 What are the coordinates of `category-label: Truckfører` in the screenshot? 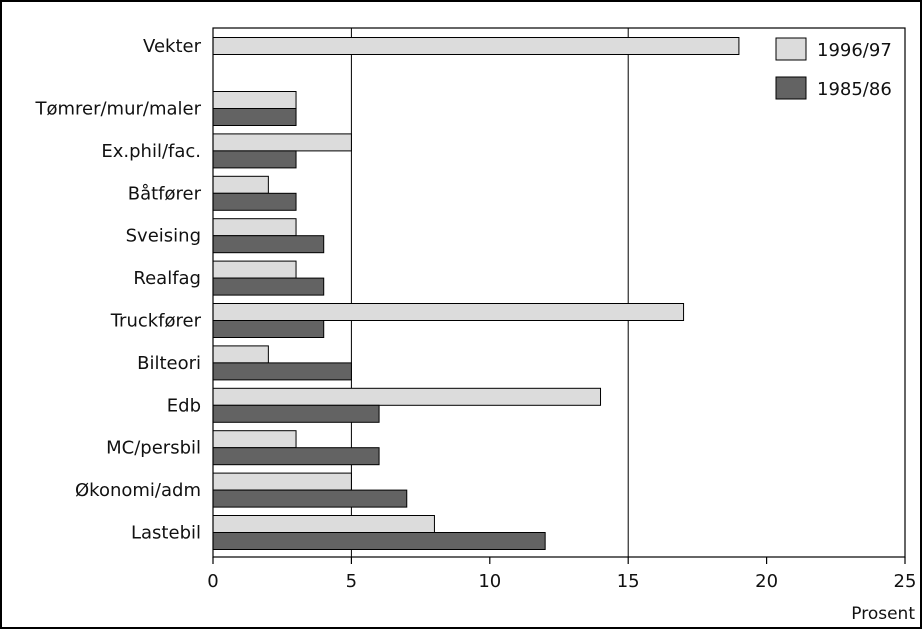 It's located at (156, 321).